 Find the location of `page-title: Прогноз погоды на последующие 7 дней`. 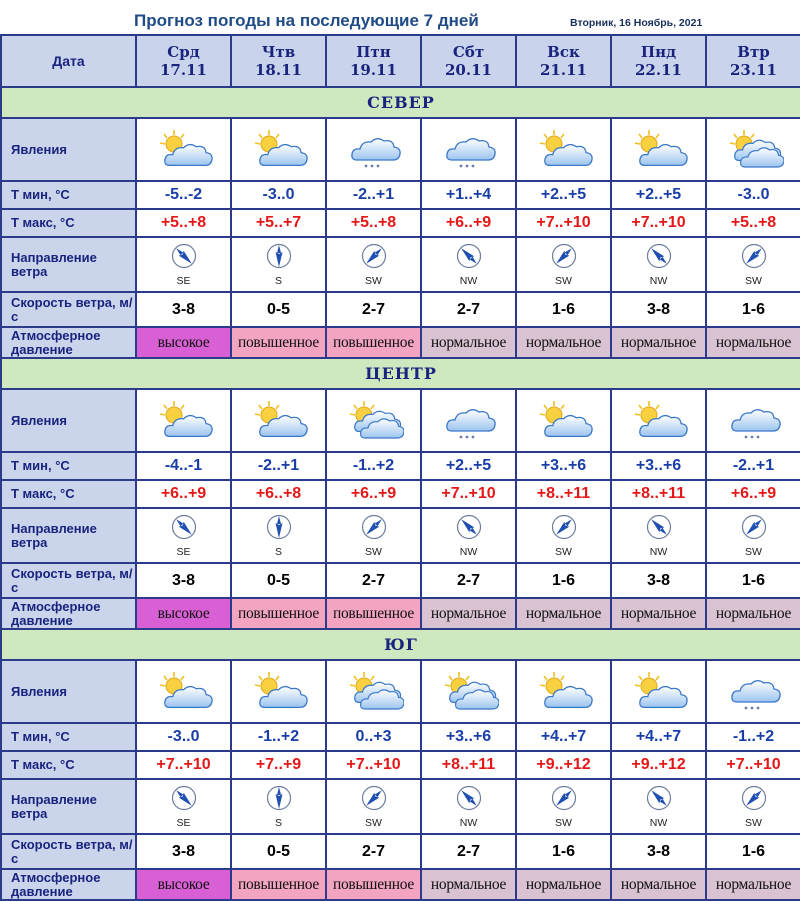

page-title: Прогноз погоды на последующие 7 дней is located at coordinates (306, 20).